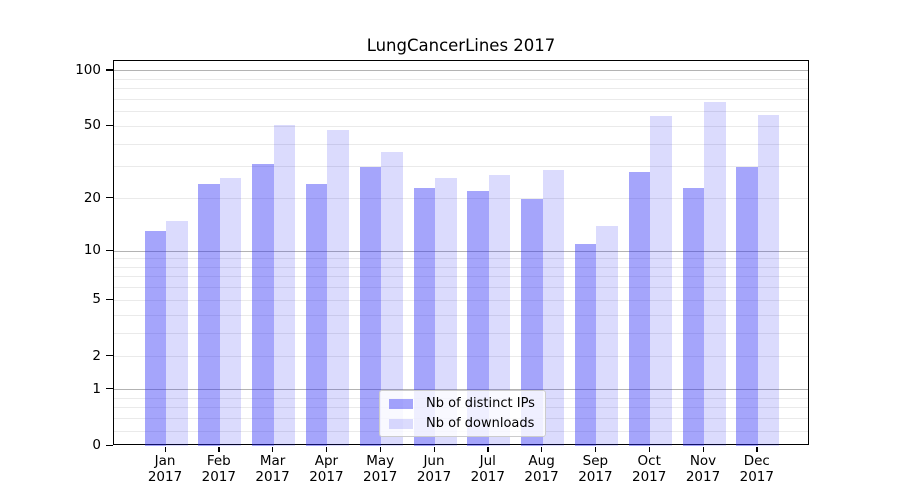 The image size is (900, 500). I want to click on x-tick-label-jun: Jun 2017, so click(434, 469).